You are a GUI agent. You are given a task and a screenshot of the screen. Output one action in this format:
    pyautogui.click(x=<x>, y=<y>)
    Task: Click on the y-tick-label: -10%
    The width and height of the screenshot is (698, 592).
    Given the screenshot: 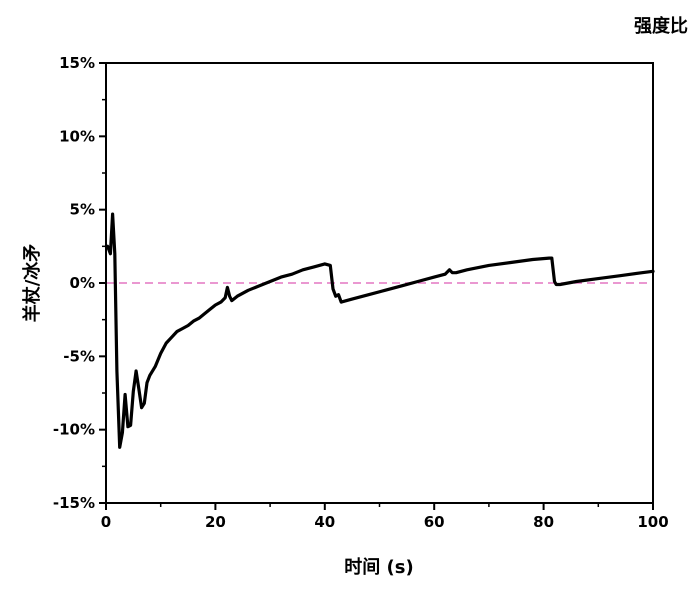 What is the action you would take?
    pyautogui.click(x=74, y=430)
    